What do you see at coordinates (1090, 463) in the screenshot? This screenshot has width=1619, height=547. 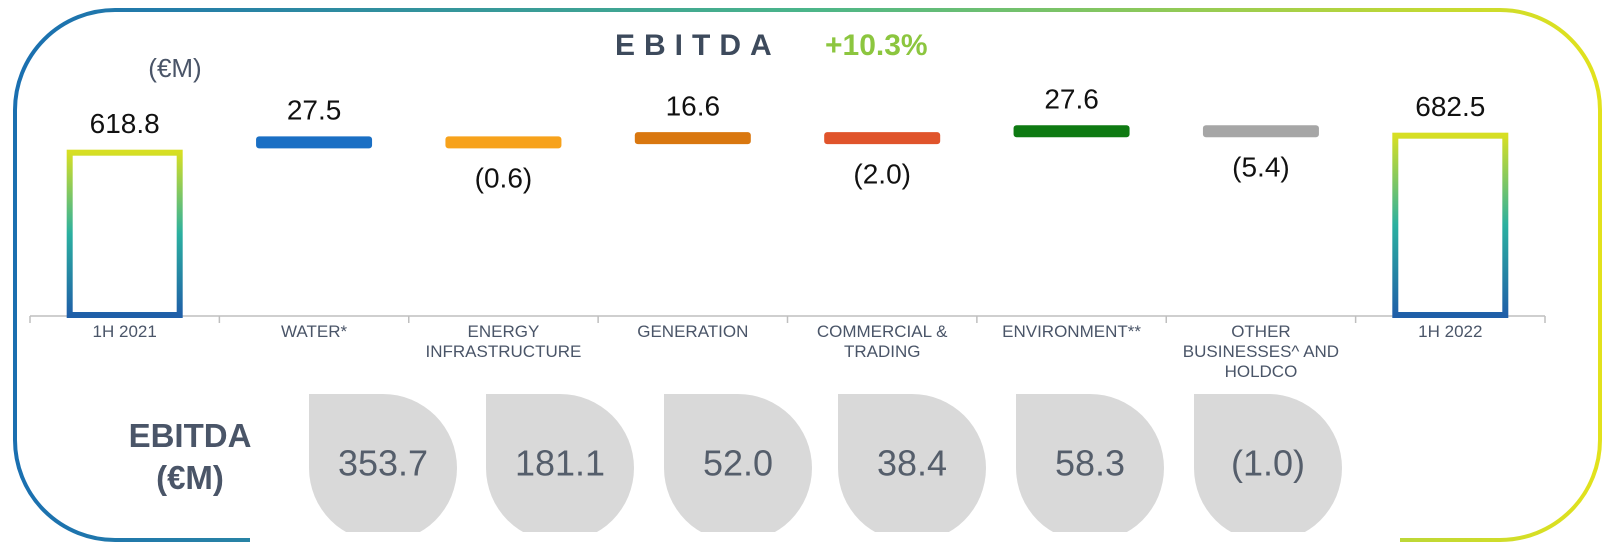 I see `badge-label: 58.3` at bounding box center [1090, 463].